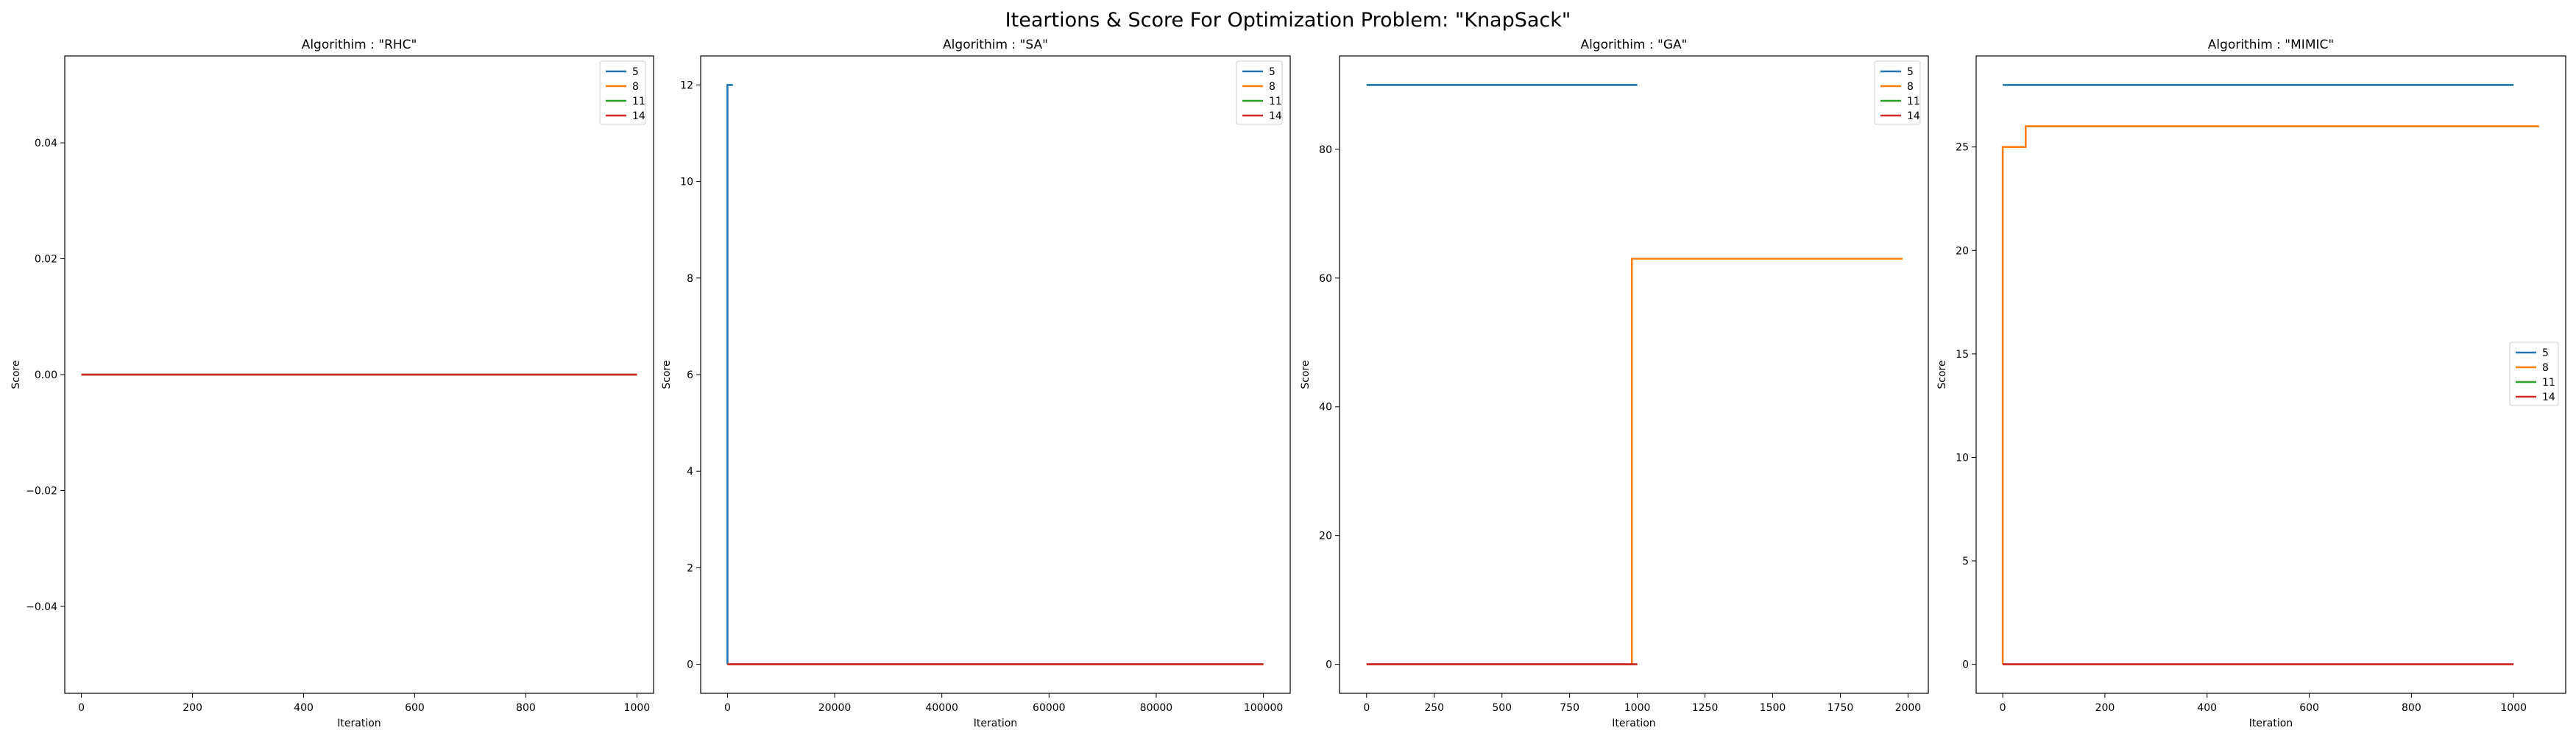 This screenshot has width=2576, height=736. I want to click on y-tick-label: 15, so click(1962, 355).